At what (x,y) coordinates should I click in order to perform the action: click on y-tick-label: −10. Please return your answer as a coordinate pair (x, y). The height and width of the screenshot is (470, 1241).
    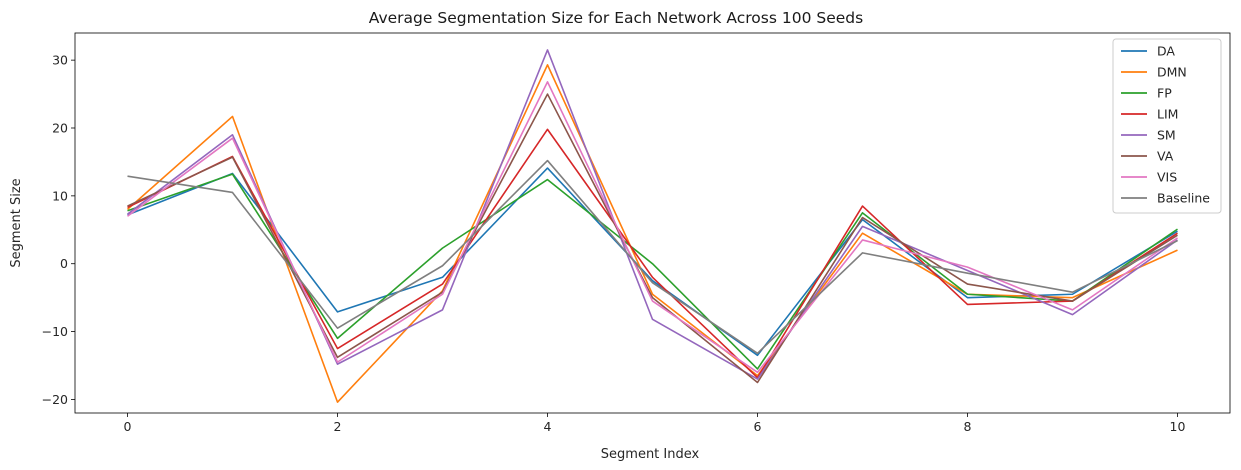
    Looking at the image, I should click on (55, 331).